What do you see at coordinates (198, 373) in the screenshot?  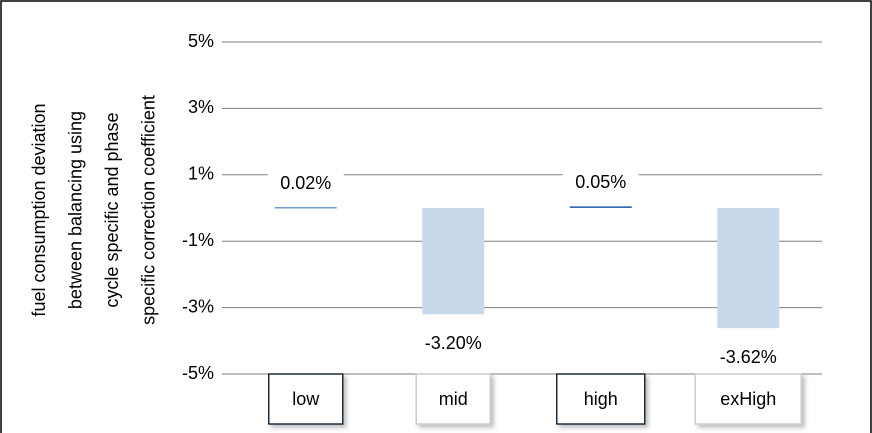 I see `y-tick-label: -5%` at bounding box center [198, 373].